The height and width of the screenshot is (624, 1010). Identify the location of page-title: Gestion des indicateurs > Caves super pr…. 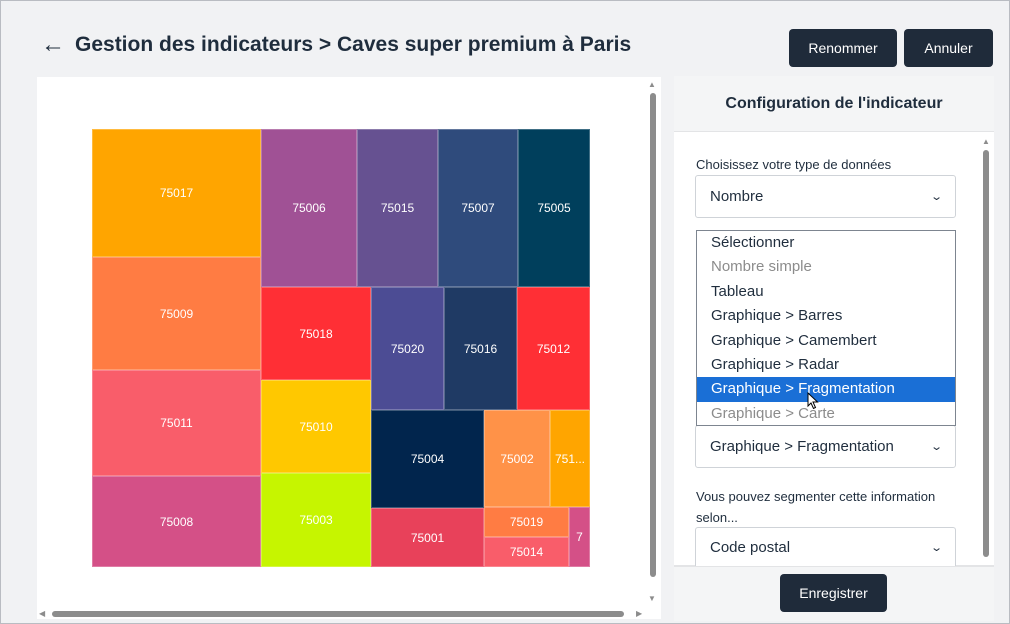
(353, 44).